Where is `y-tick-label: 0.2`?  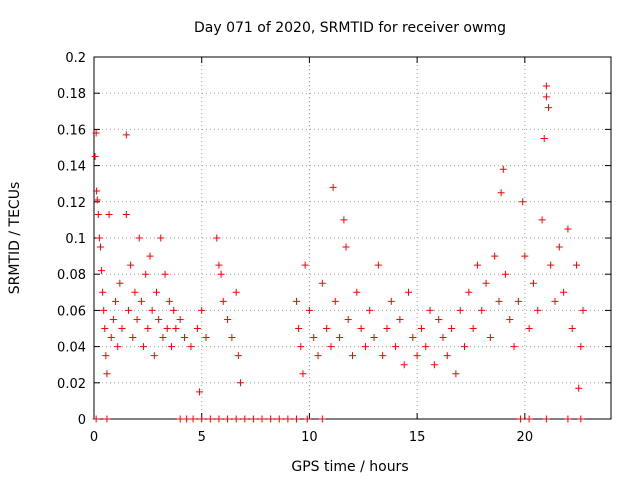
y-tick-label: 0.2 is located at coordinates (75, 58).